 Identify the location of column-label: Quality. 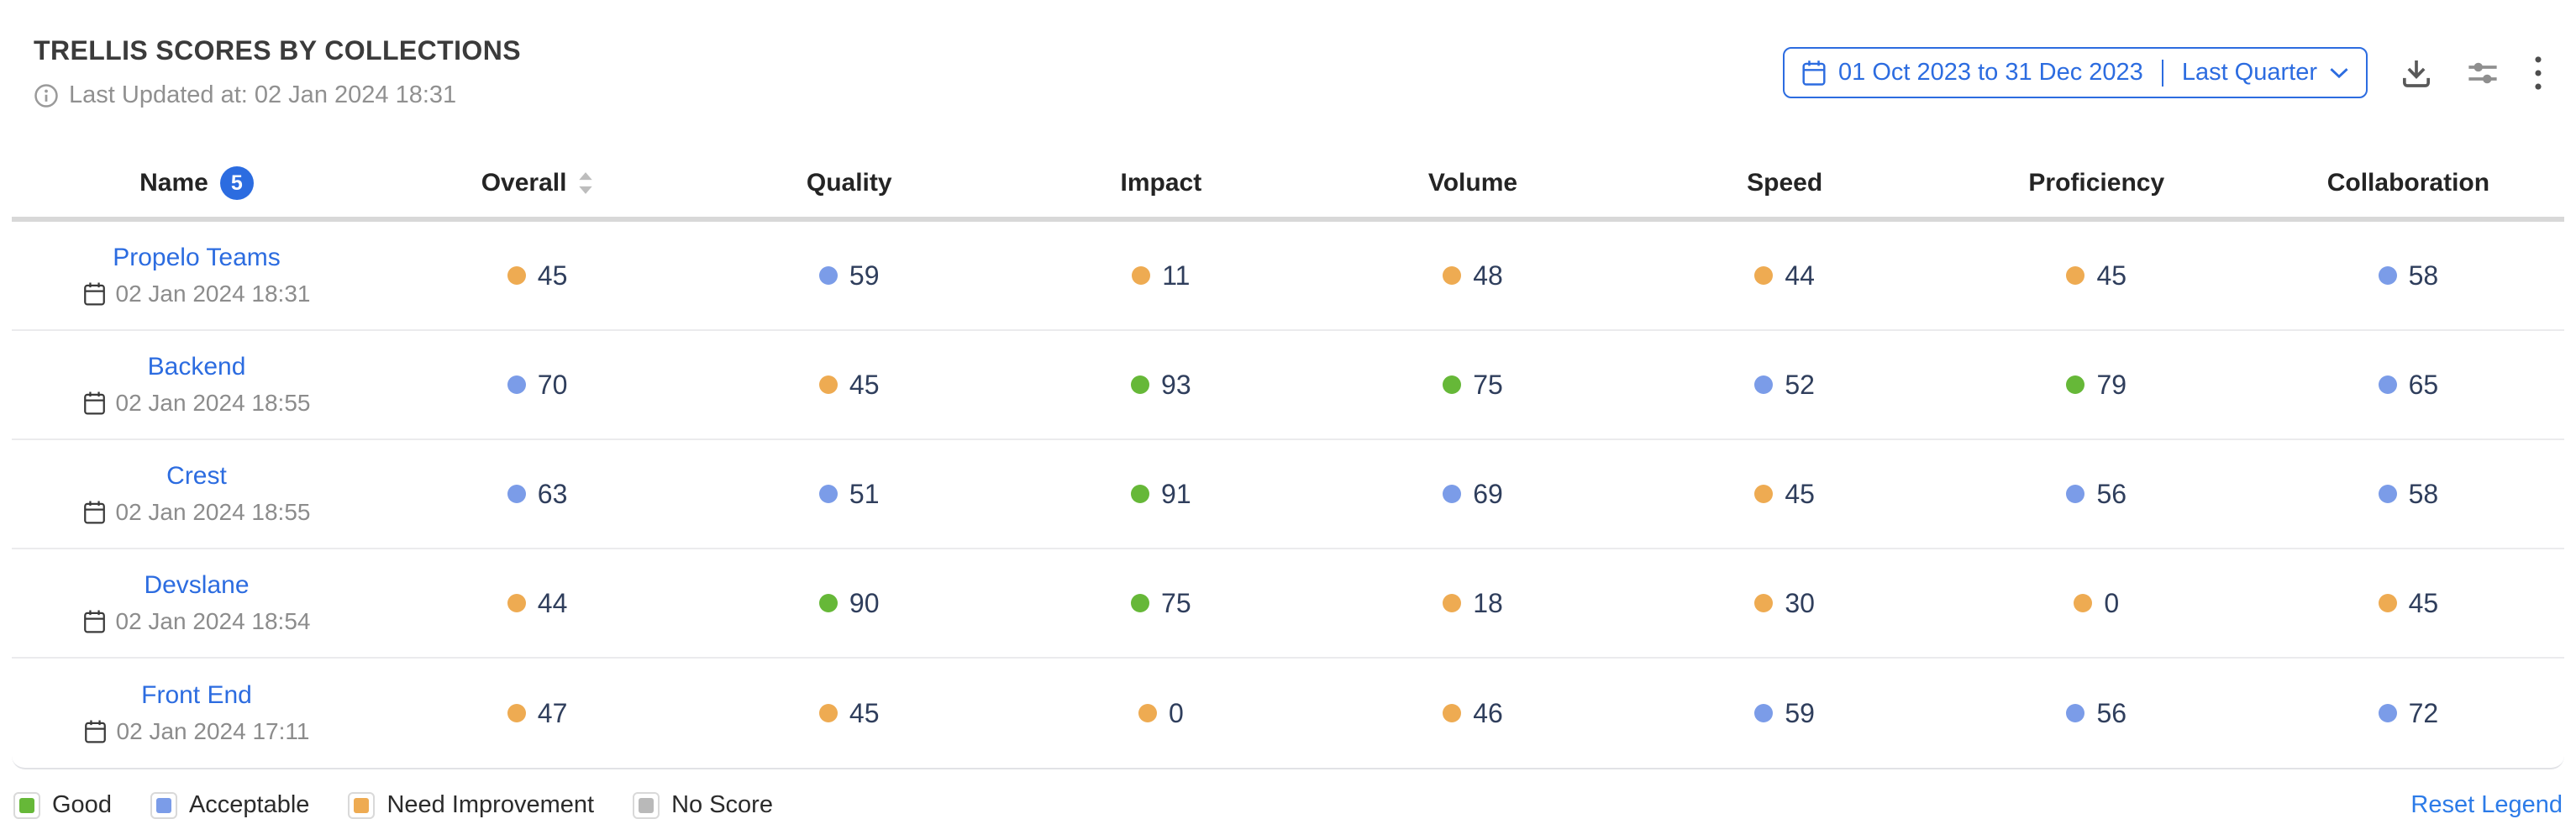
(849, 183).